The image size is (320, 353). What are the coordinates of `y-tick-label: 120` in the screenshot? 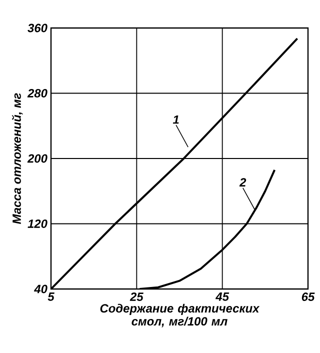 It's located at (38, 224).